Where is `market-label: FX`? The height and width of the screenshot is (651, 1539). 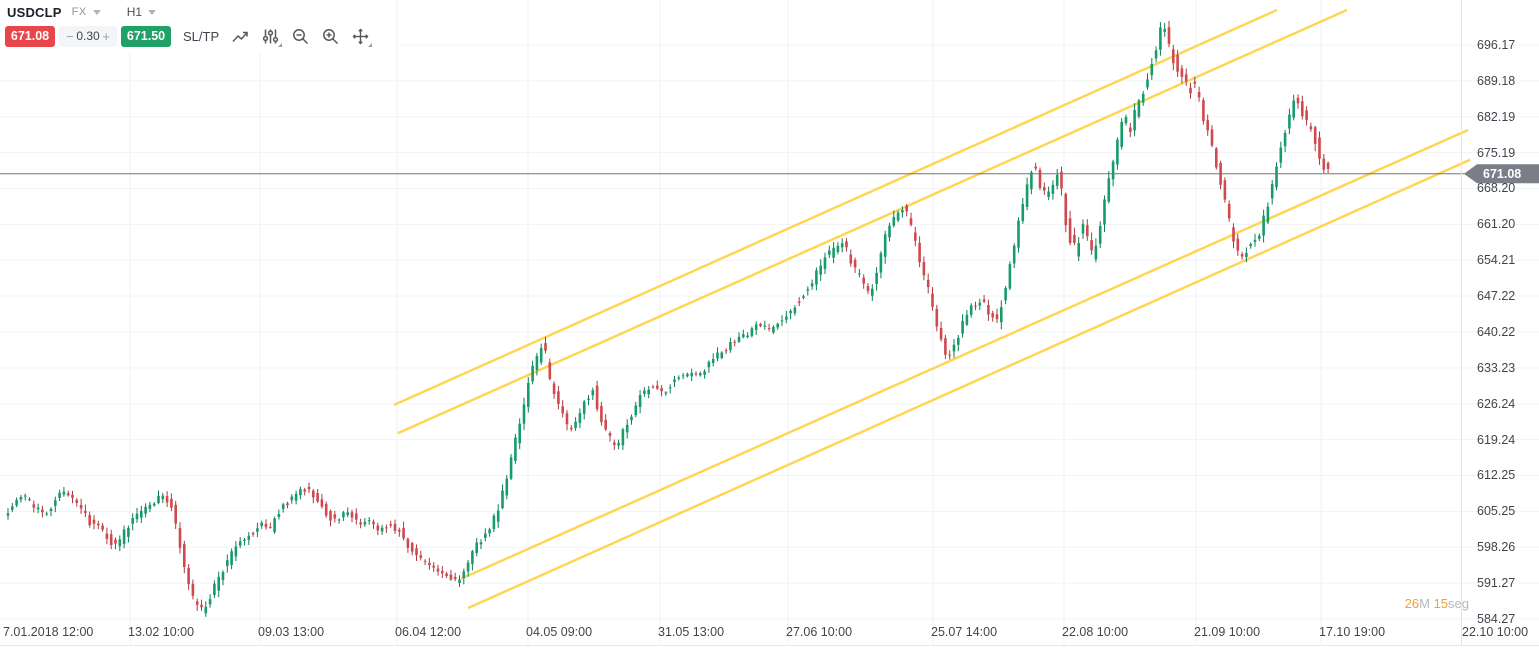 market-label: FX is located at coordinates (79, 12).